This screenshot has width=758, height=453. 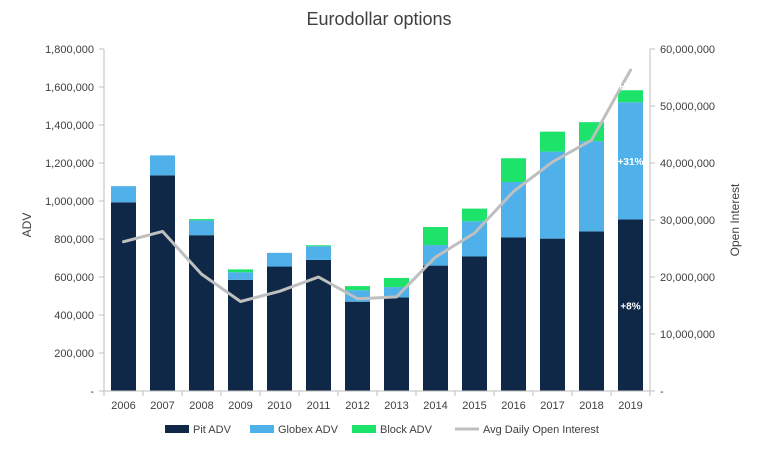 I want to click on x-tick-label: 2006, so click(x=123, y=406).